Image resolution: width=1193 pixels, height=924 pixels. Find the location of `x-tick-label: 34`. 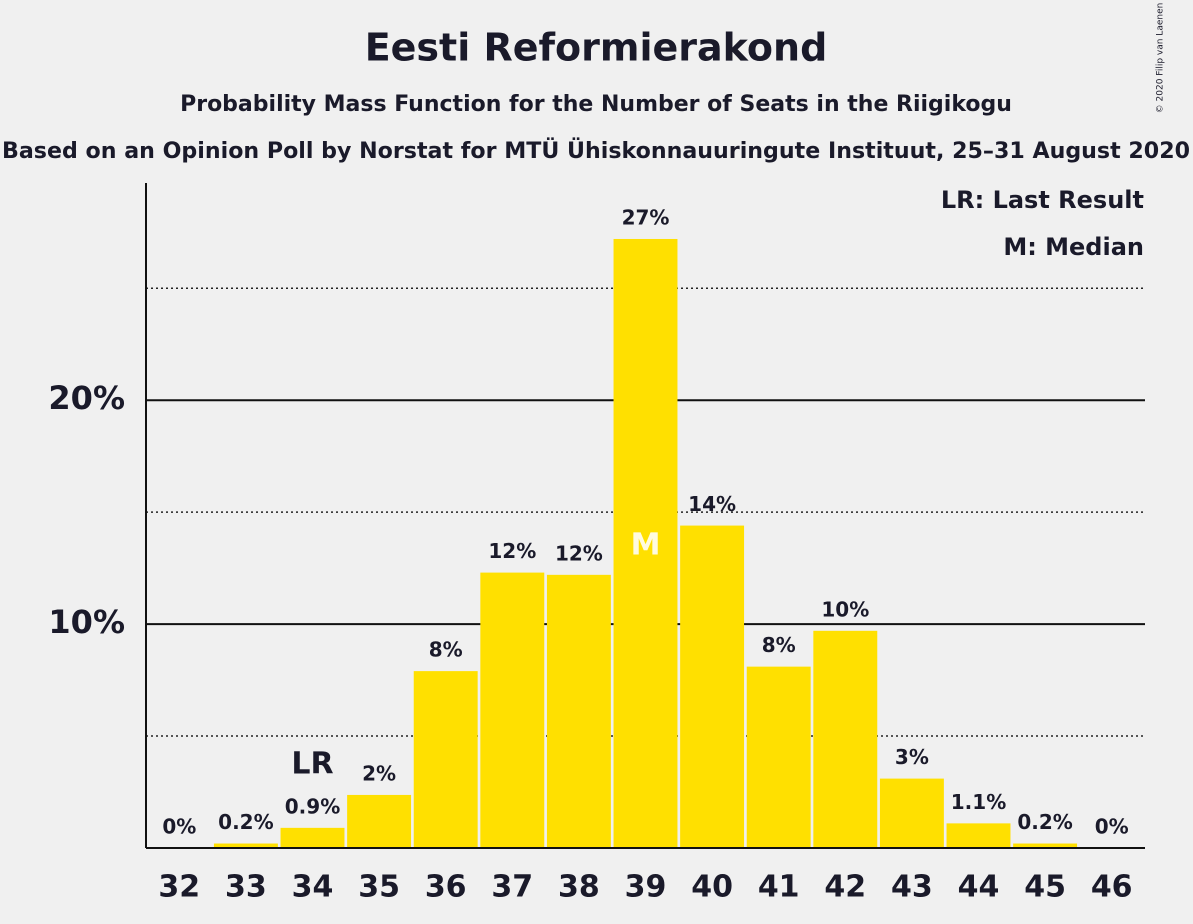

x-tick-label: 34 is located at coordinates (313, 887).